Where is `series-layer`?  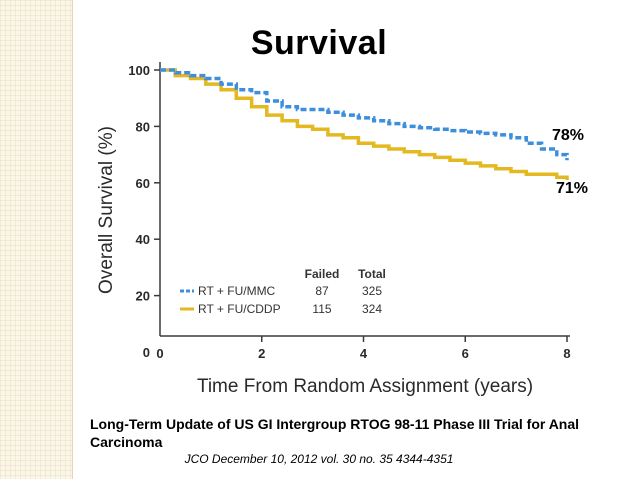 series-layer is located at coordinates (364, 124).